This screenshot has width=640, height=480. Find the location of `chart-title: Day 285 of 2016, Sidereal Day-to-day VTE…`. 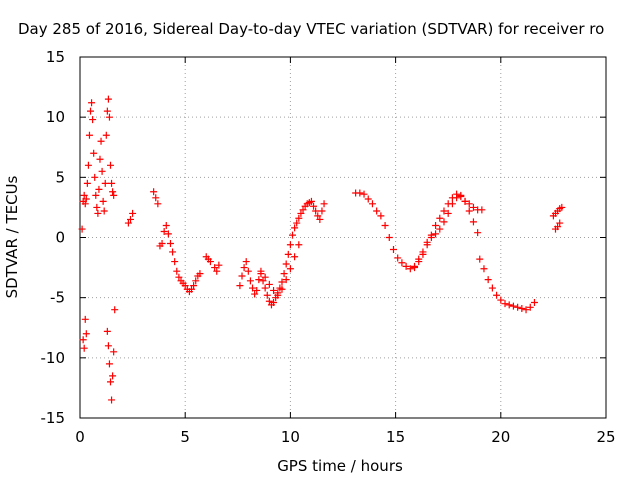

chart-title: Day 285 of 2016, Sidereal Day-to-day VTE… is located at coordinates (311, 29).